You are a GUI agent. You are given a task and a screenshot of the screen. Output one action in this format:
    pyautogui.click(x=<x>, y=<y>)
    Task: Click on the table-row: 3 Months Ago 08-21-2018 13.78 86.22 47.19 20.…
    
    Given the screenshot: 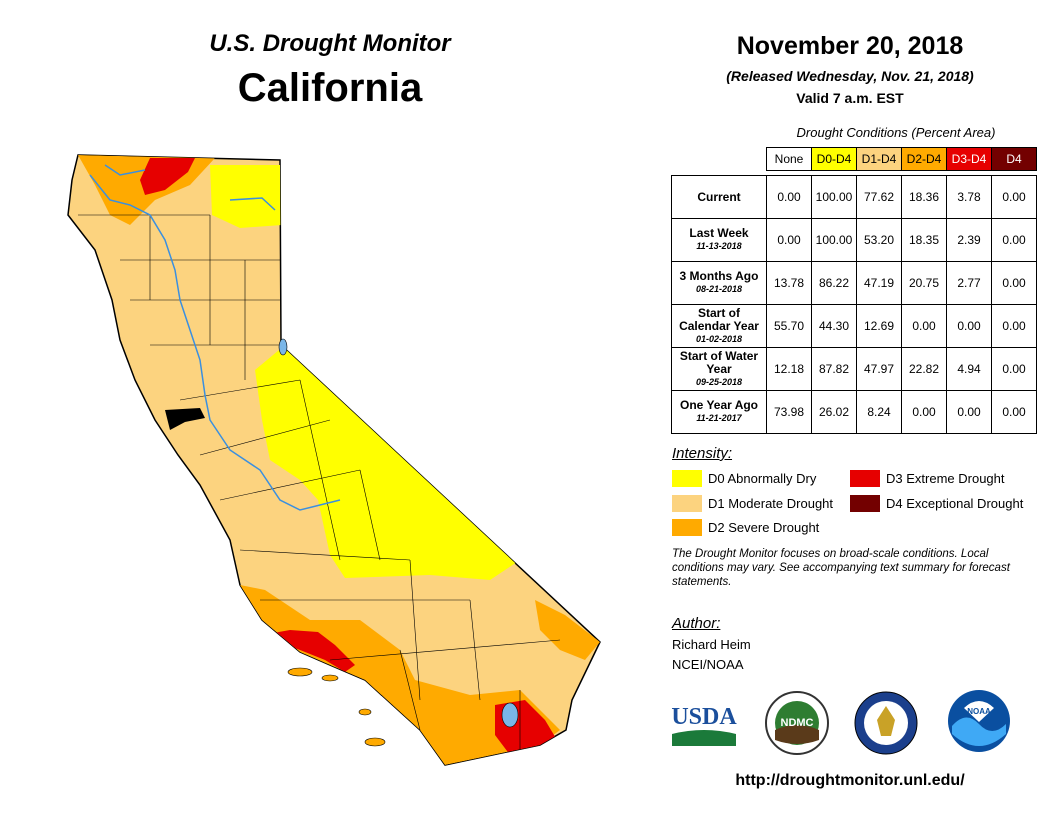 What is the action you would take?
    pyautogui.click(x=854, y=283)
    